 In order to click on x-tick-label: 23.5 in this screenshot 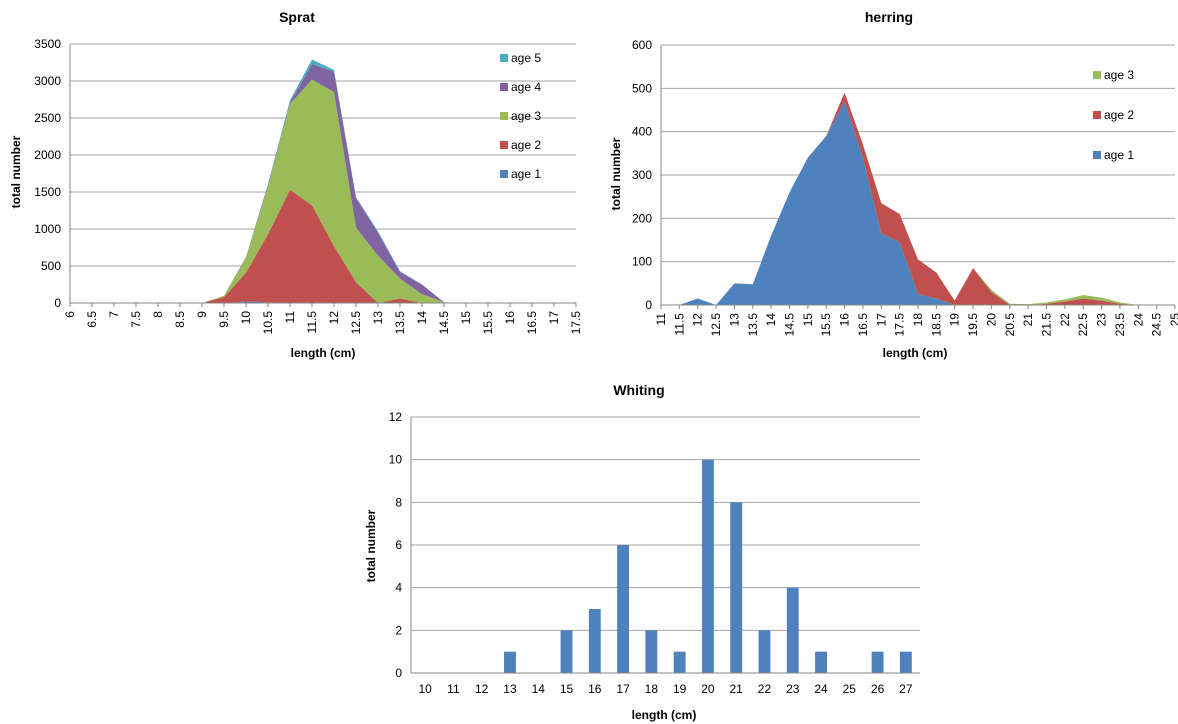, I will do `click(1120, 325)`.